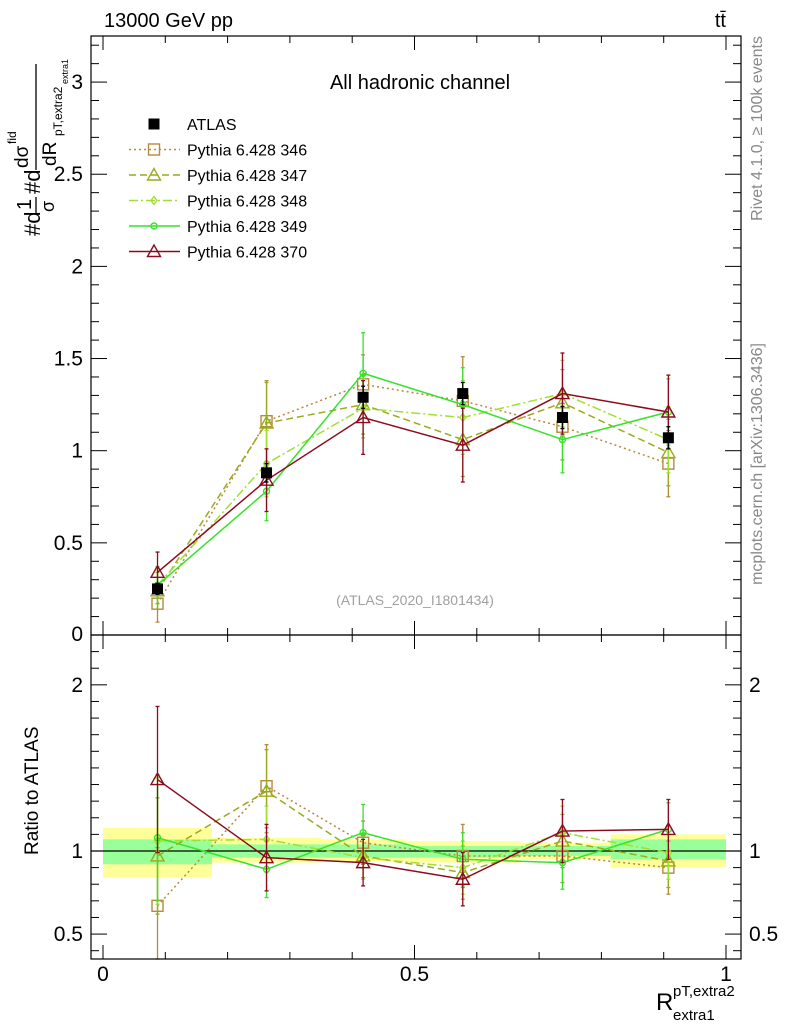 The height and width of the screenshot is (1024, 786). What do you see at coordinates (721, 21) in the screenshot?
I see `process-label: tt̄` at bounding box center [721, 21].